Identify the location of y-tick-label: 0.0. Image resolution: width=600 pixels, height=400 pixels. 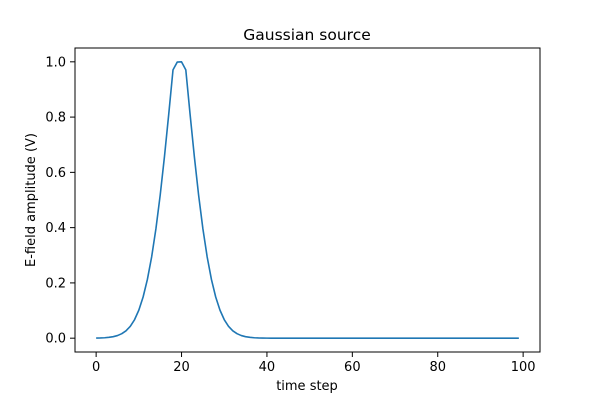
(55, 339).